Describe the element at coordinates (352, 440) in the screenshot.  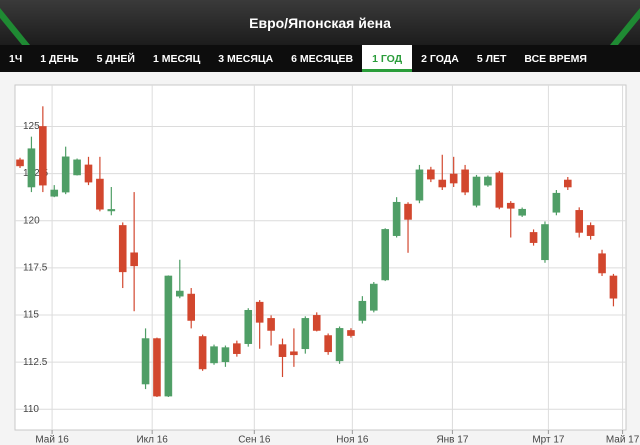
I see `x-tick-label: Ноя 16` at that location.